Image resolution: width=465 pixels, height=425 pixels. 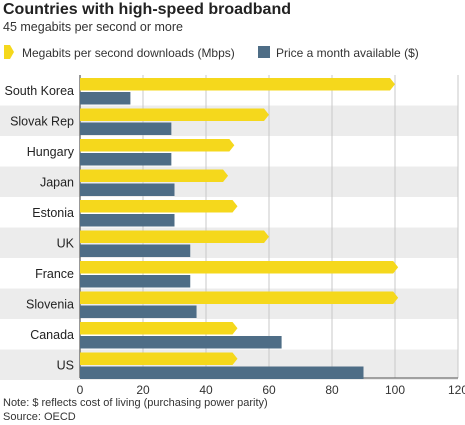 What do you see at coordinates (206, 389) in the screenshot?
I see `tick-label: 40` at bounding box center [206, 389].